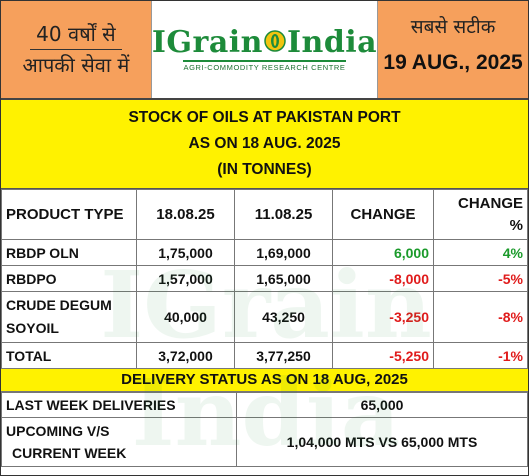 The width and height of the screenshot is (529, 476). I want to click on tagline-line-1: 40 वर्षों से, so click(76, 34).